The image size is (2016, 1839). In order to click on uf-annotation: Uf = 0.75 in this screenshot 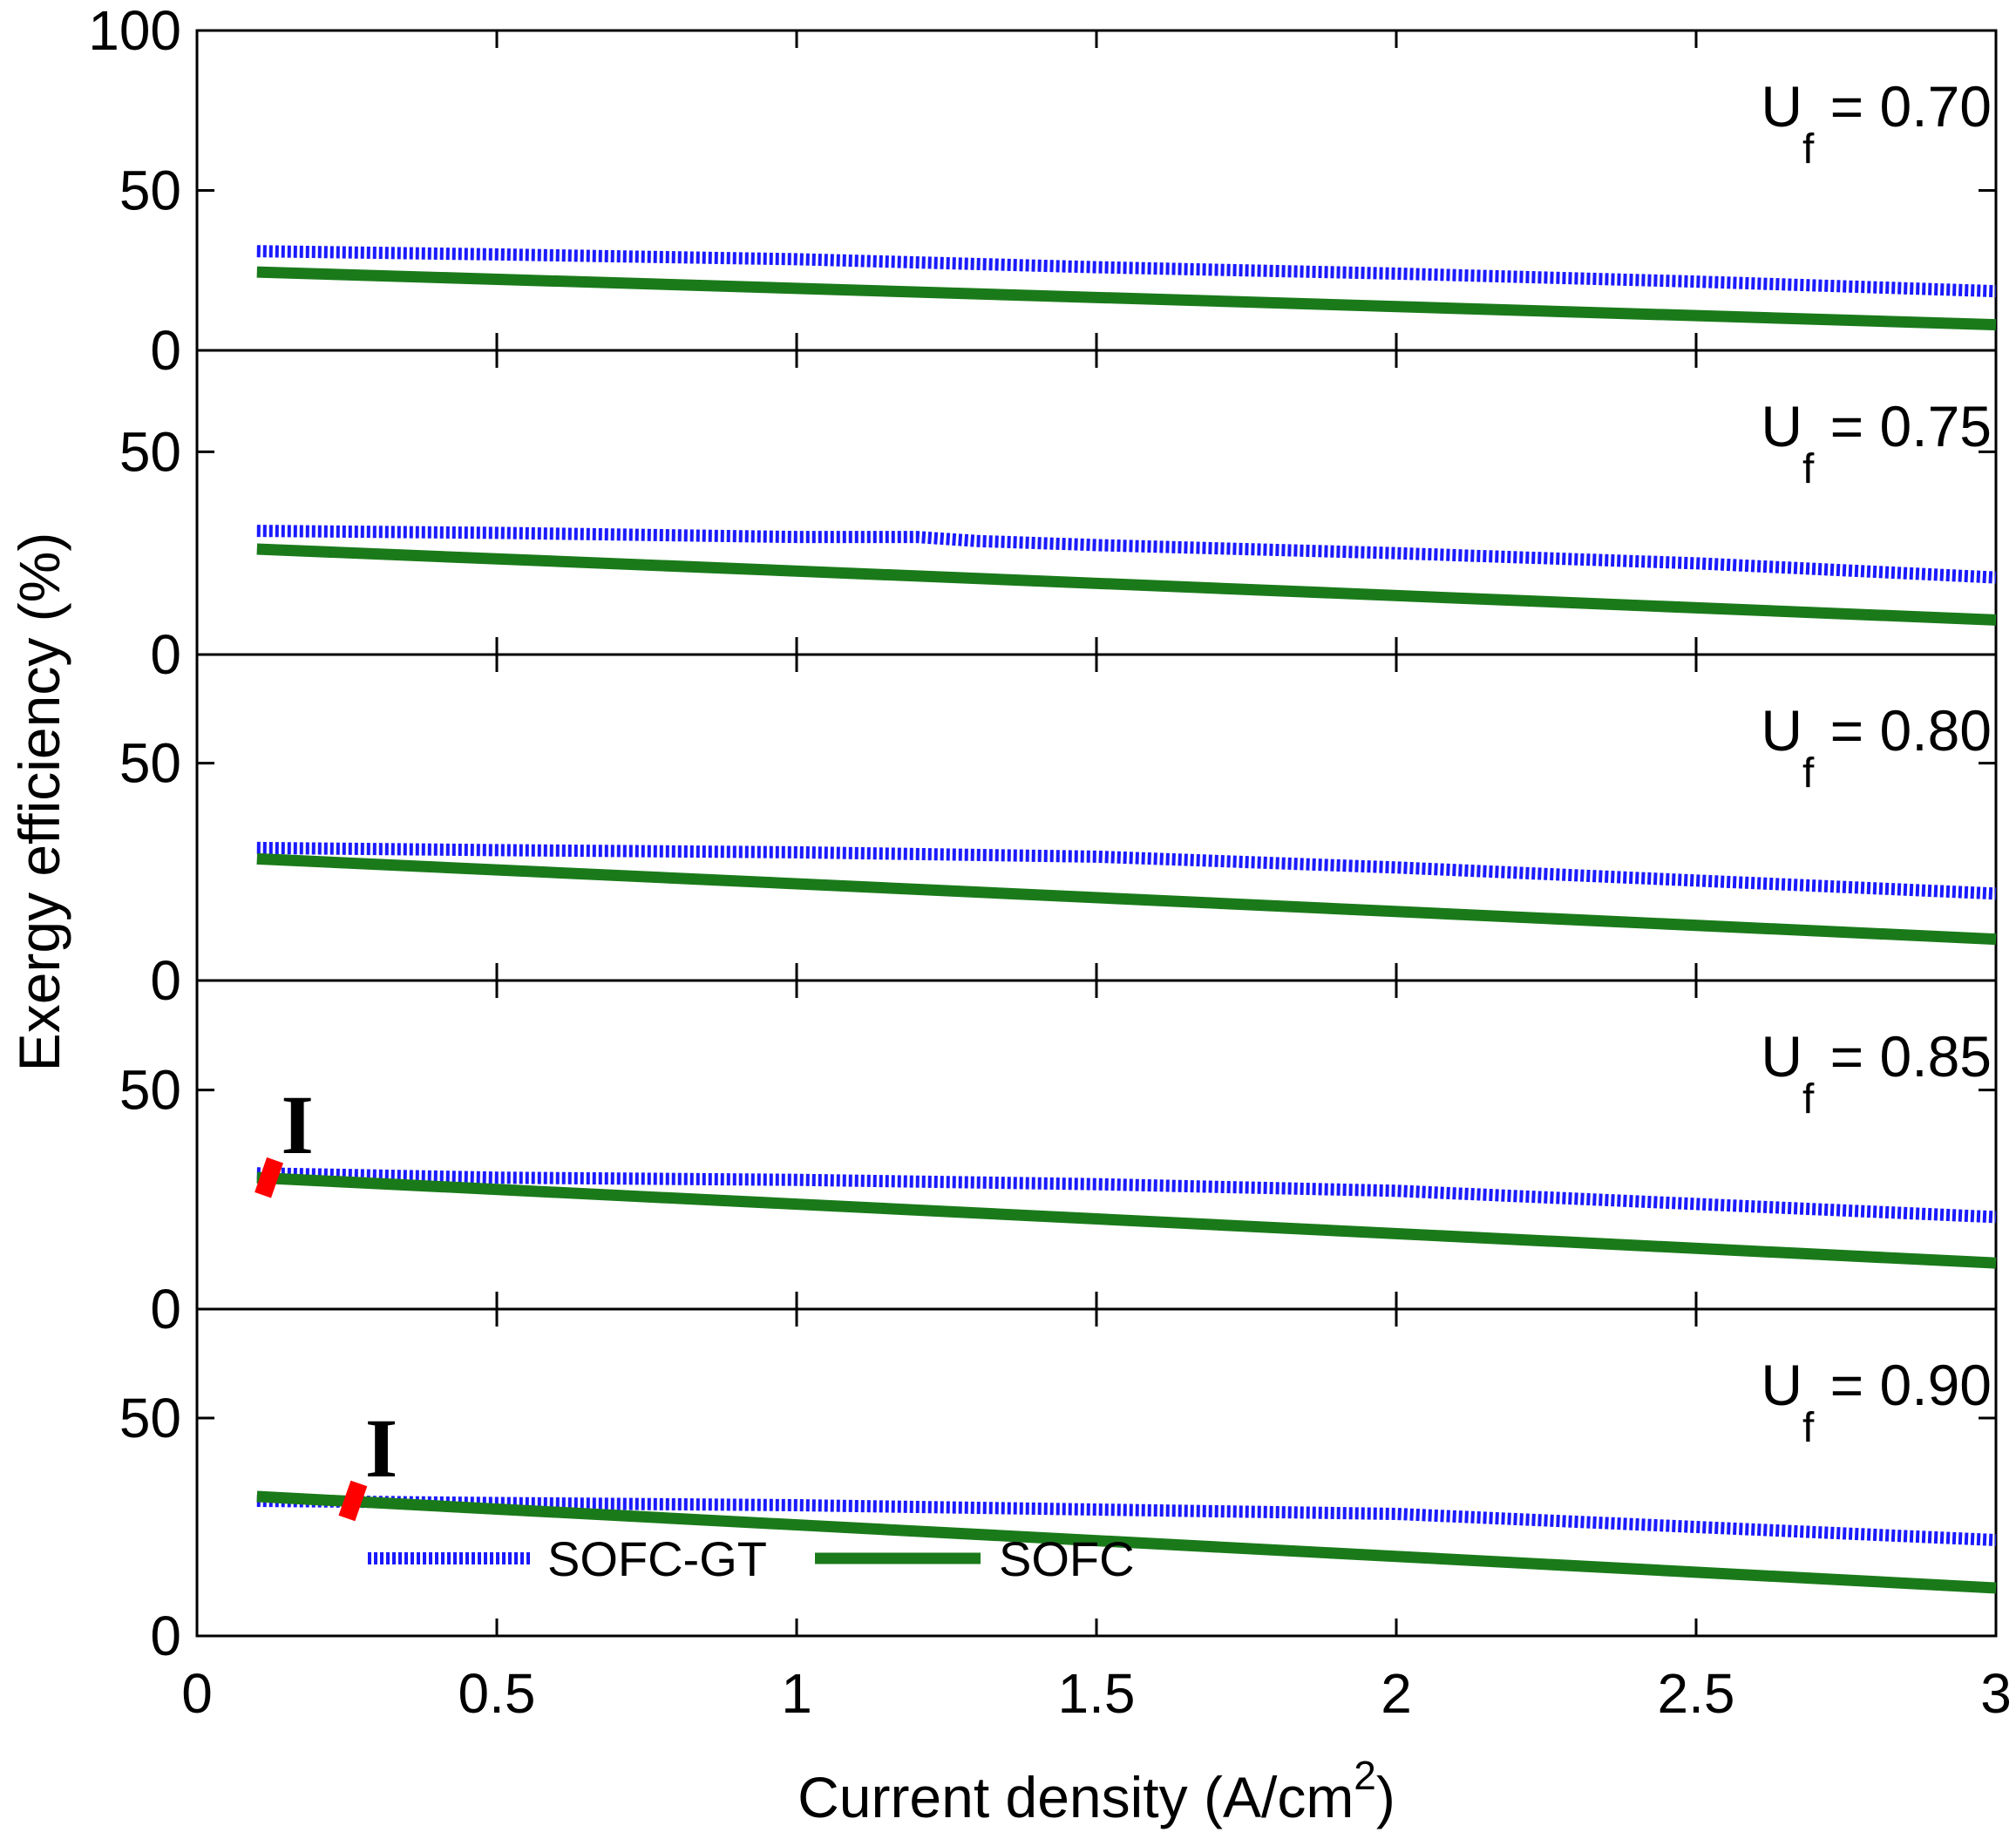, I will do `click(1876, 443)`.